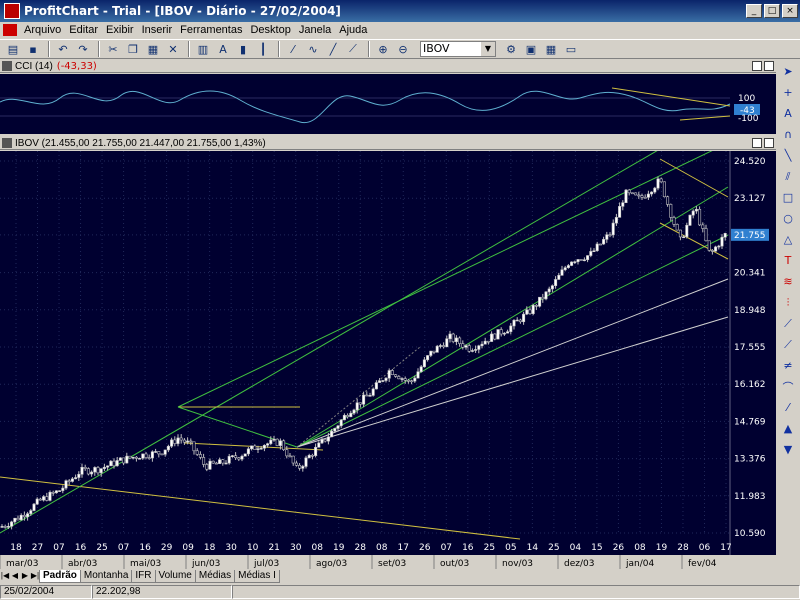 Image resolution: width=800 pixels, height=600 pixels. I want to click on zoom-in-icon: ⊕, so click(383, 49).